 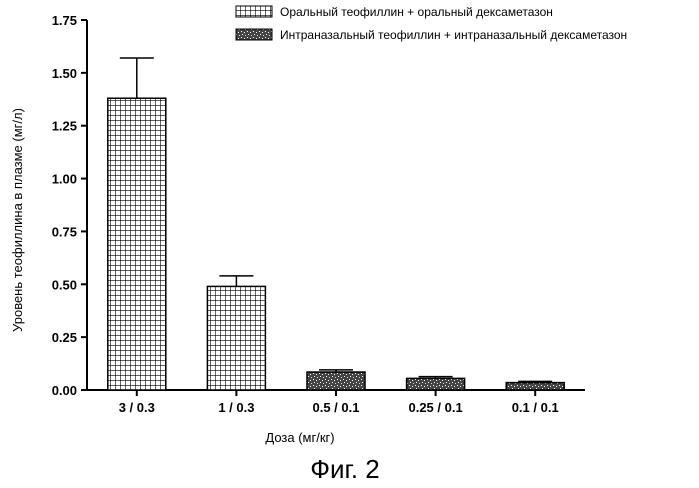 What do you see at coordinates (435, 407) in the screenshot?
I see `x-tick-label: 0.25 / 0.1` at bounding box center [435, 407].